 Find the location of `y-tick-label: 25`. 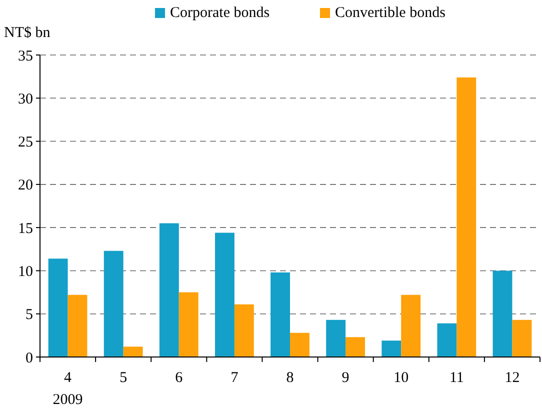

y-tick-label: 25 is located at coordinates (25, 142).